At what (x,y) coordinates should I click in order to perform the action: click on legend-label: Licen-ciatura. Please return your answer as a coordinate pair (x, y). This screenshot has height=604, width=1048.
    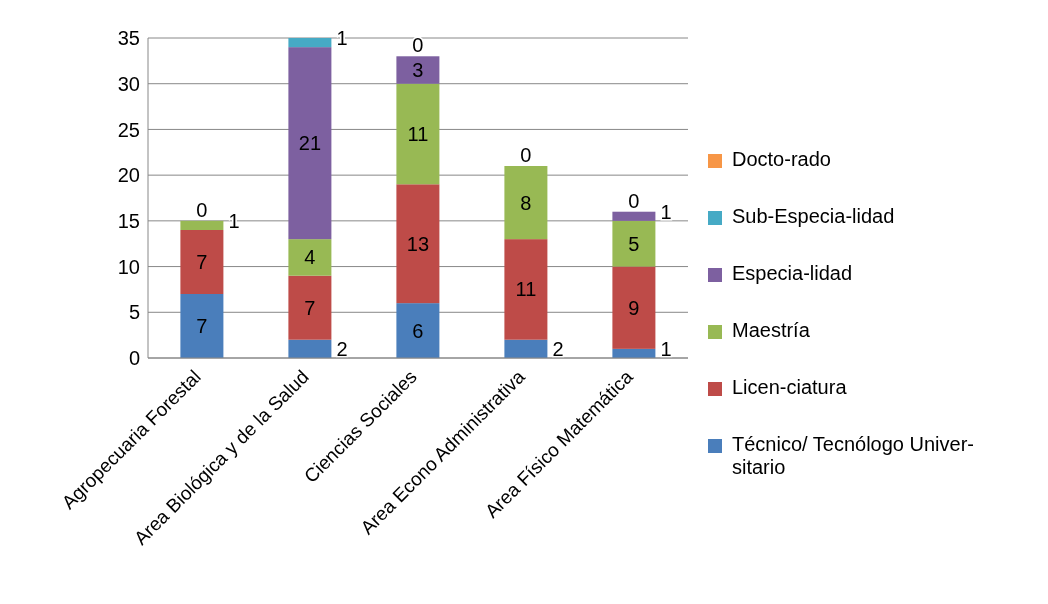
    Looking at the image, I should click on (790, 387).